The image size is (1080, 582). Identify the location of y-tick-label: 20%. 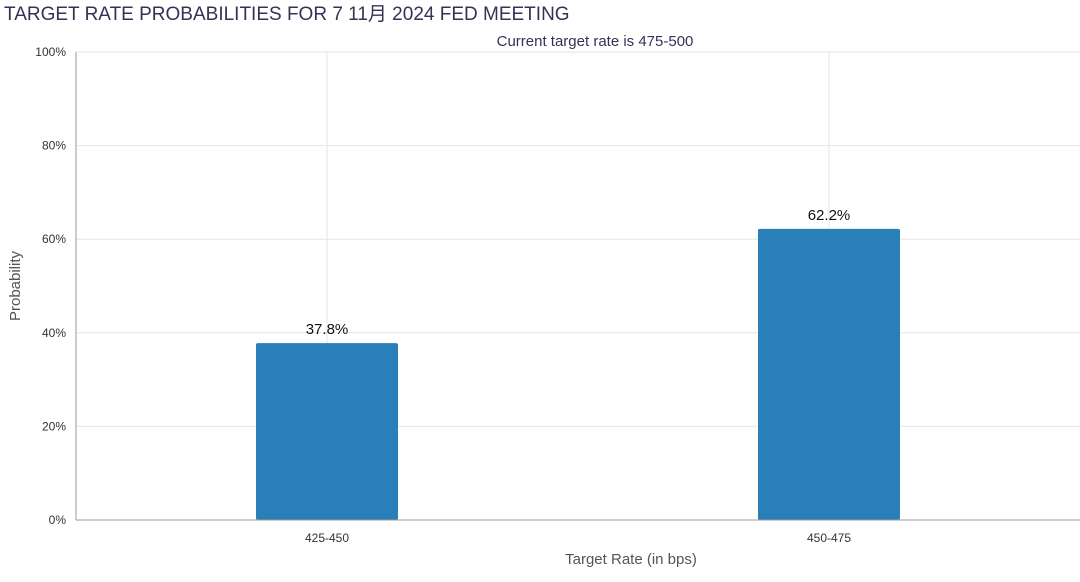
(54, 426).